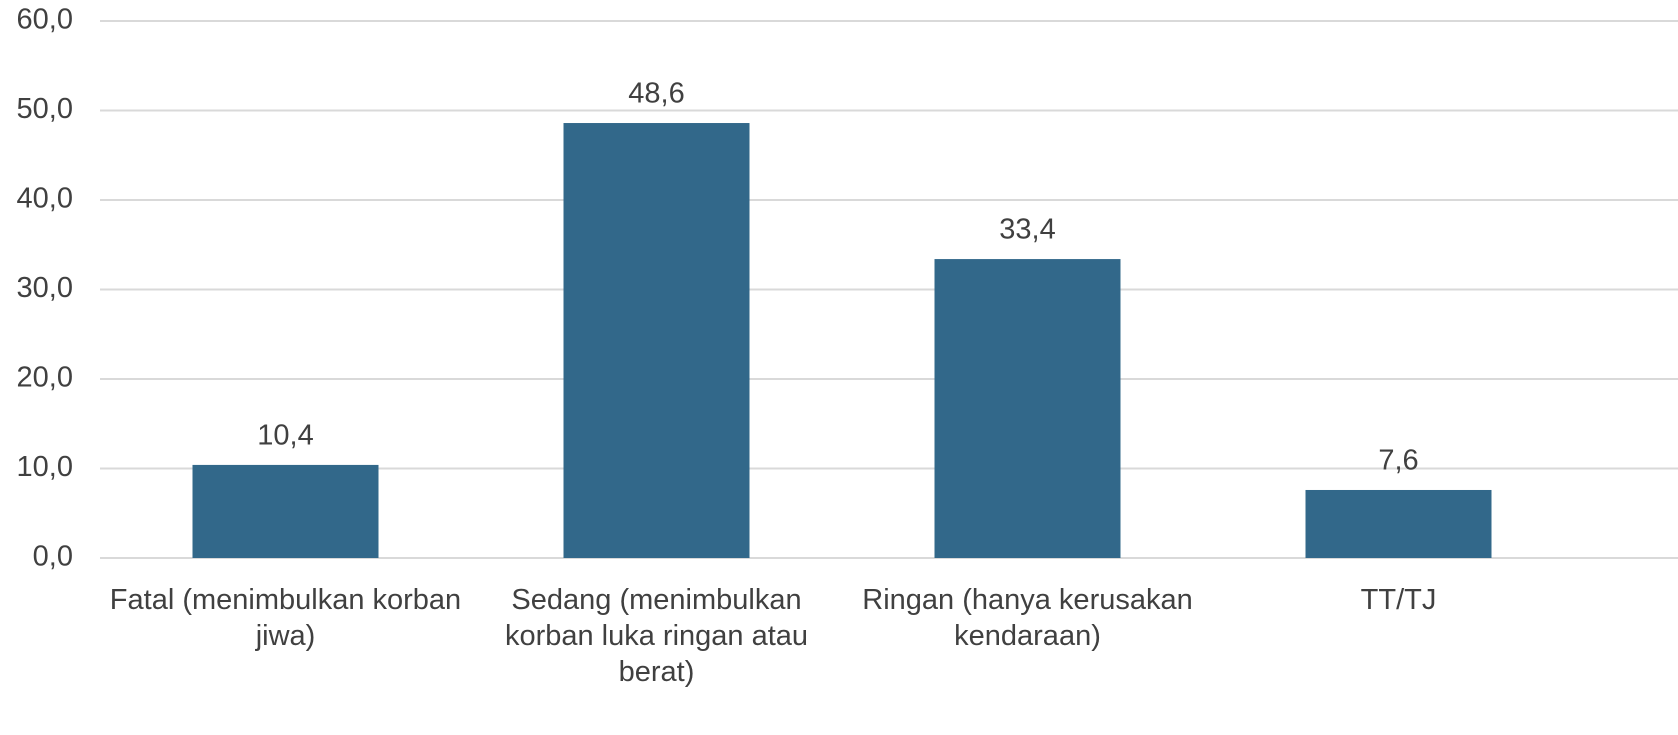  What do you see at coordinates (45, 467) in the screenshot?
I see `y-tick-label: 10,0` at bounding box center [45, 467].